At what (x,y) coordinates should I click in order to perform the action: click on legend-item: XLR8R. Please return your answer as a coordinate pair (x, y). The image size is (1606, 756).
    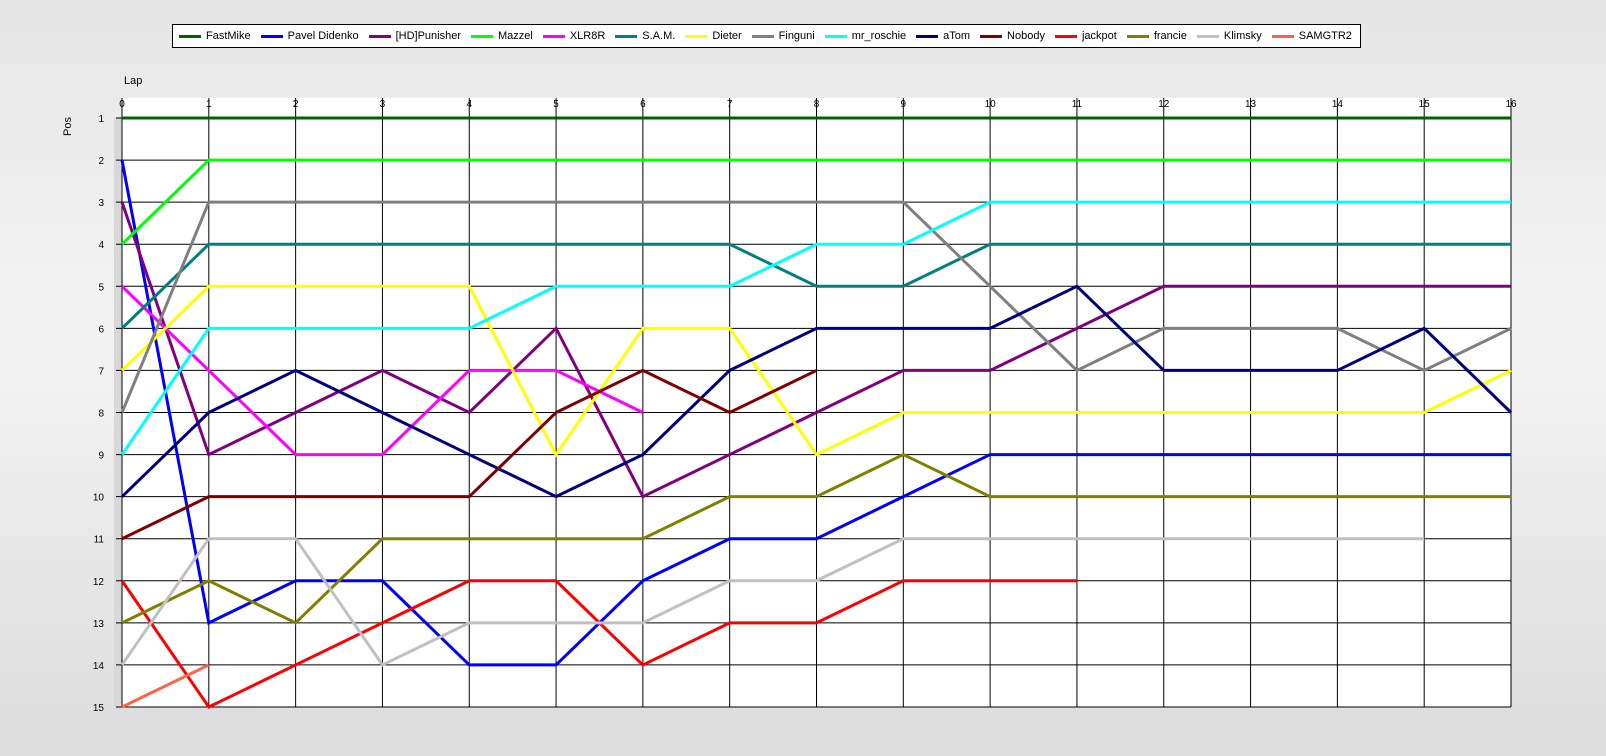
    Looking at the image, I should click on (574, 36).